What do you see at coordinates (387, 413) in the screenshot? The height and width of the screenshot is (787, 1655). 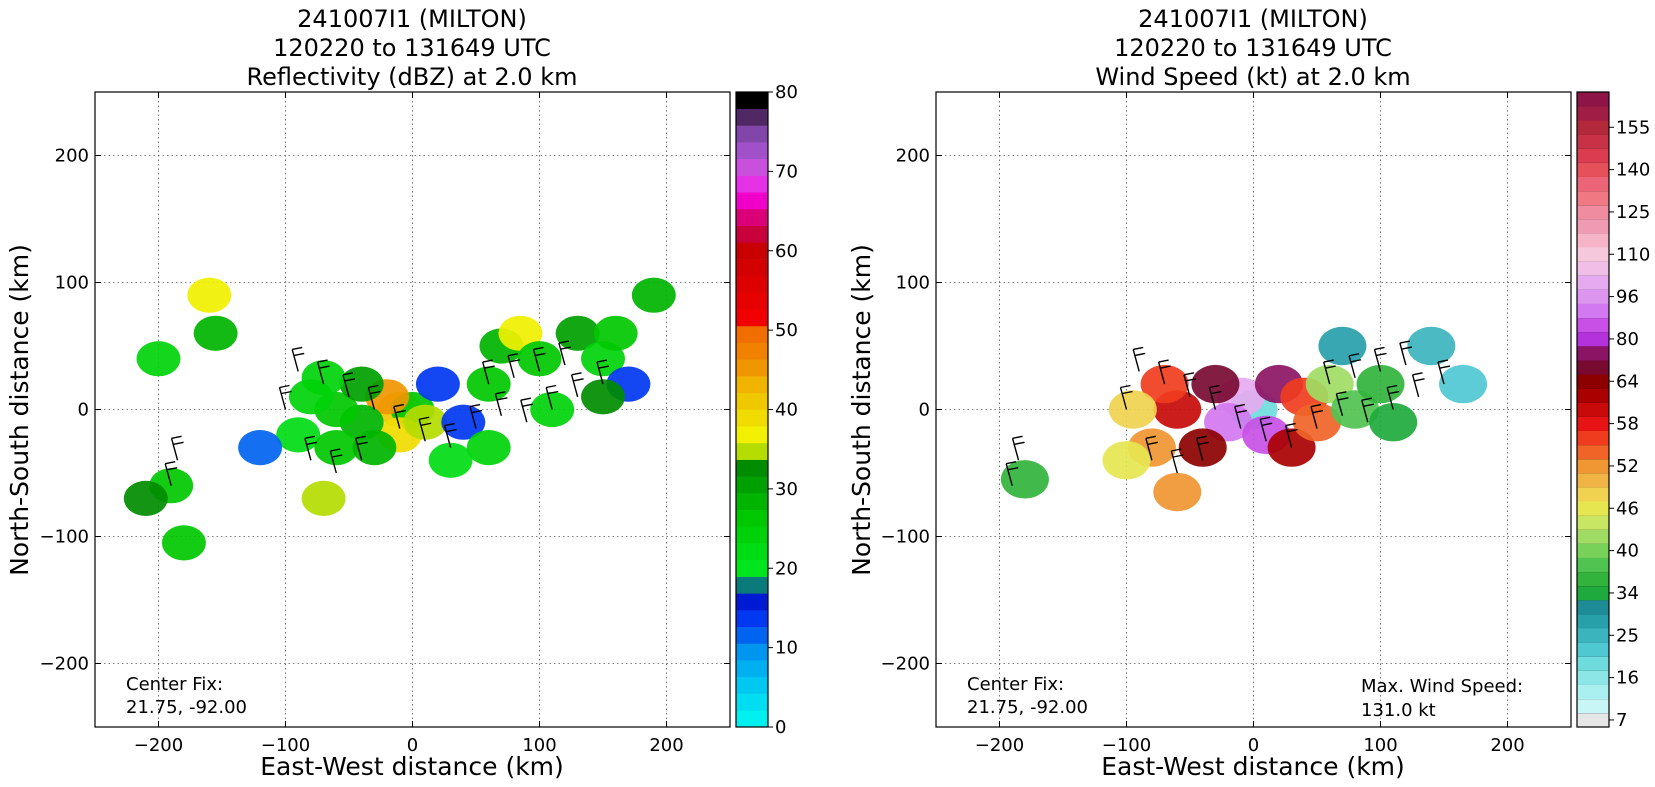 I see `reflectivity-wind-barbs` at bounding box center [387, 413].